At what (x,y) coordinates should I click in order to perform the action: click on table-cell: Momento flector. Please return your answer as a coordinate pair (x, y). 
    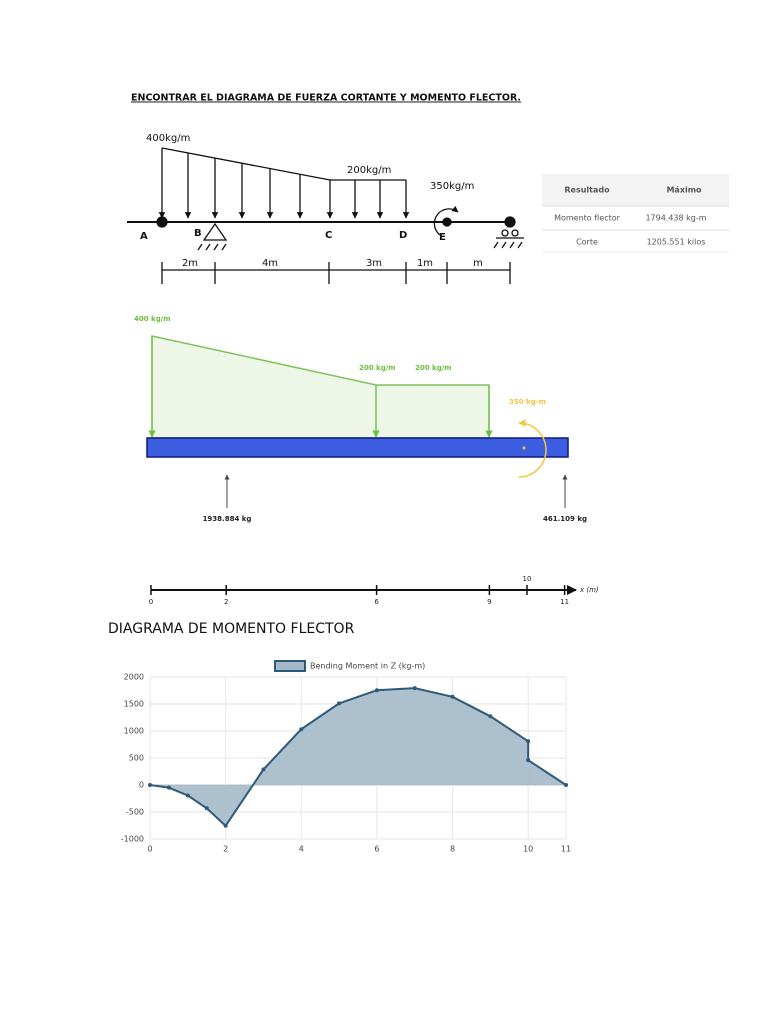
    Looking at the image, I should click on (587, 218).